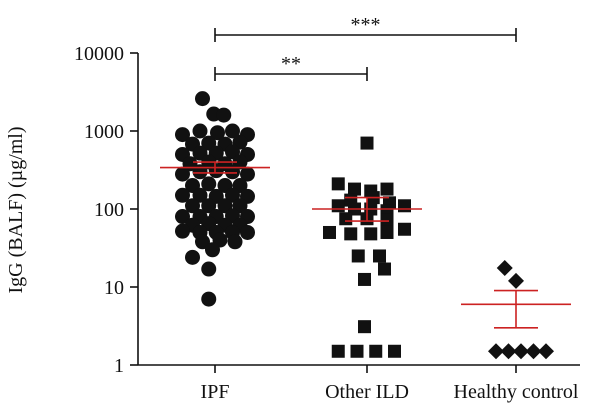 The height and width of the screenshot is (410, 600). What do you see at coordinates (114, 288) in the screenshot?
I see `y-tick-label: 10` at bounding box center [114, 288].